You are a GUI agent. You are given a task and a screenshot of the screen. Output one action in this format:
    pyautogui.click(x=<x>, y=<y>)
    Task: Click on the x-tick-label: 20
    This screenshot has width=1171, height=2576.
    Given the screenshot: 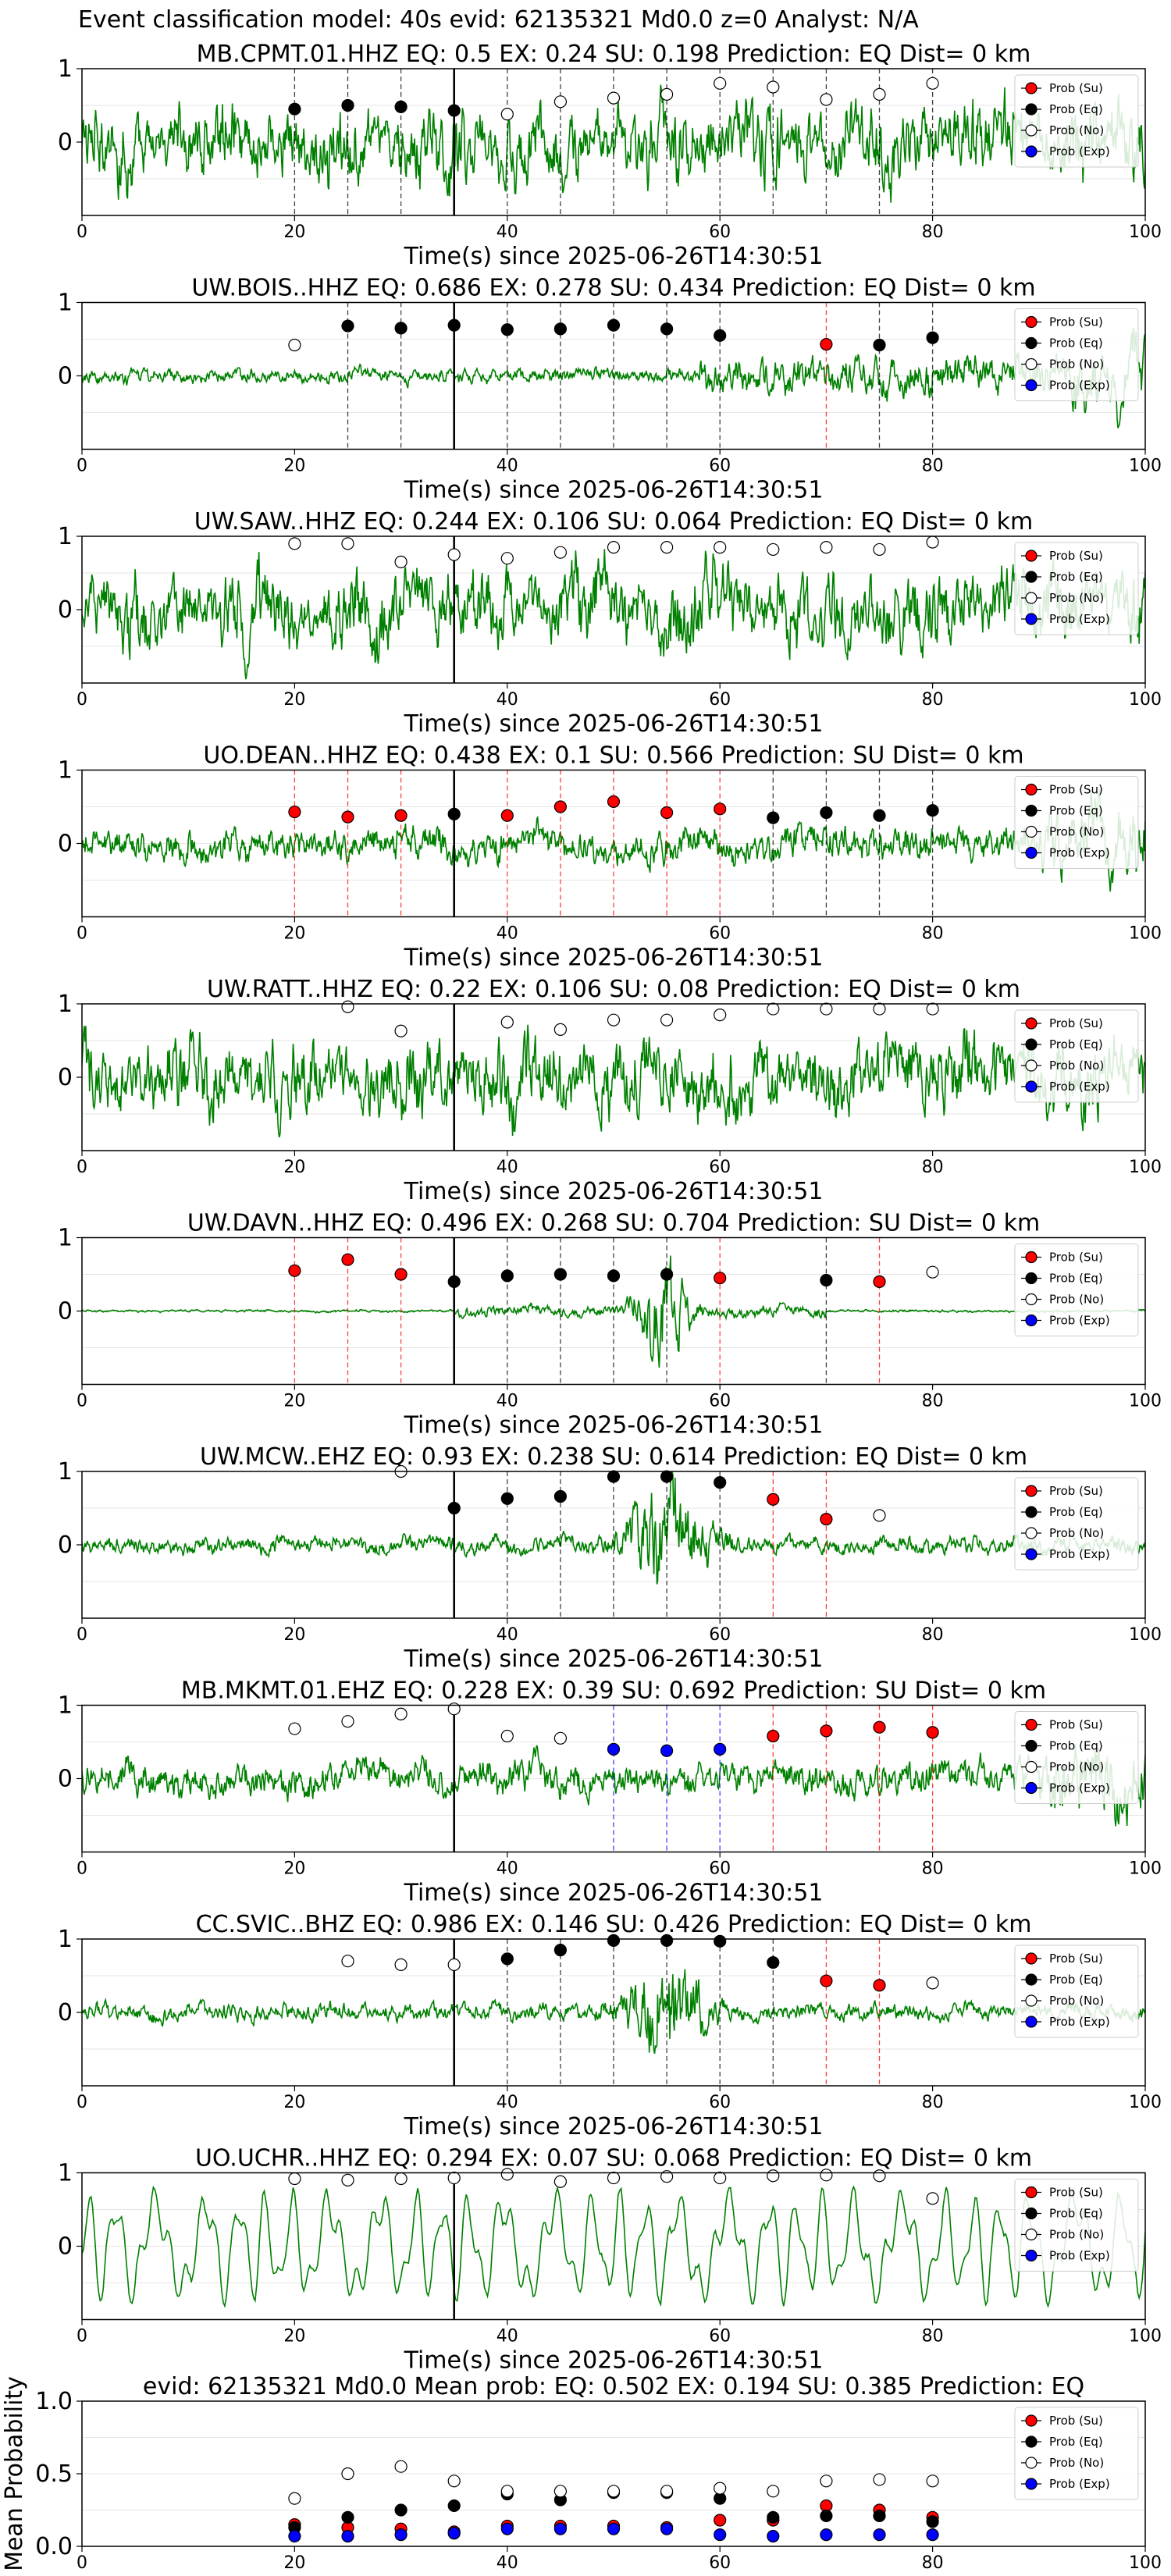 What is the action you would take?
    pyautogui.click(x=294, y=1401)
    